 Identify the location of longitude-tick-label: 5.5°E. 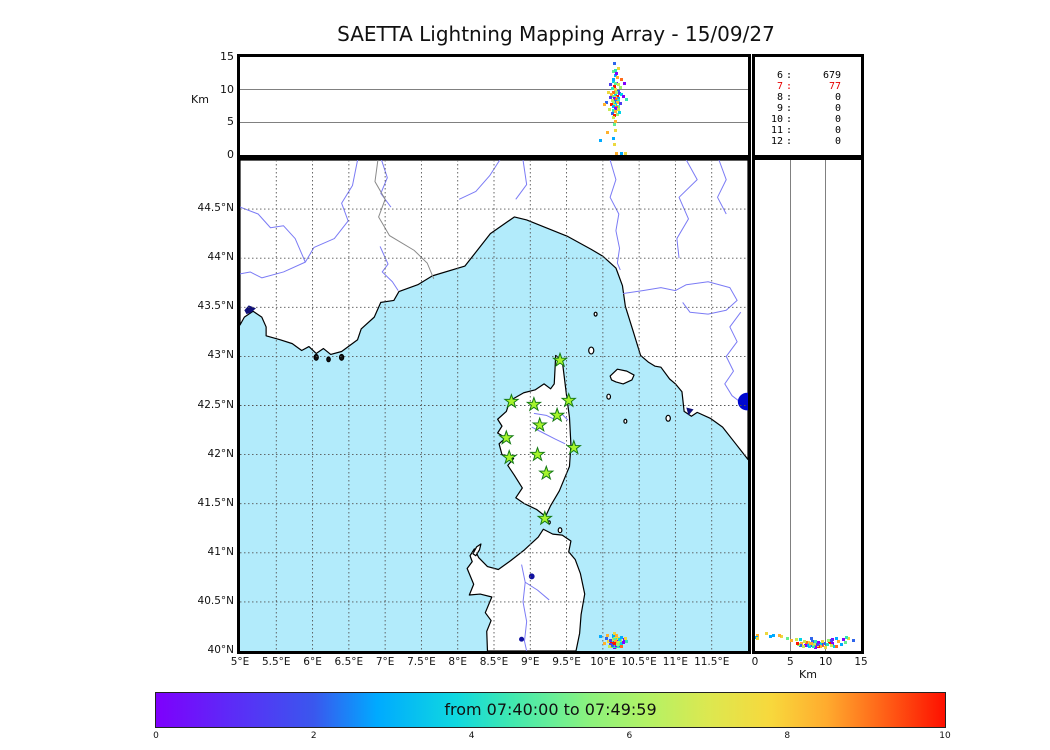
(276, 662).